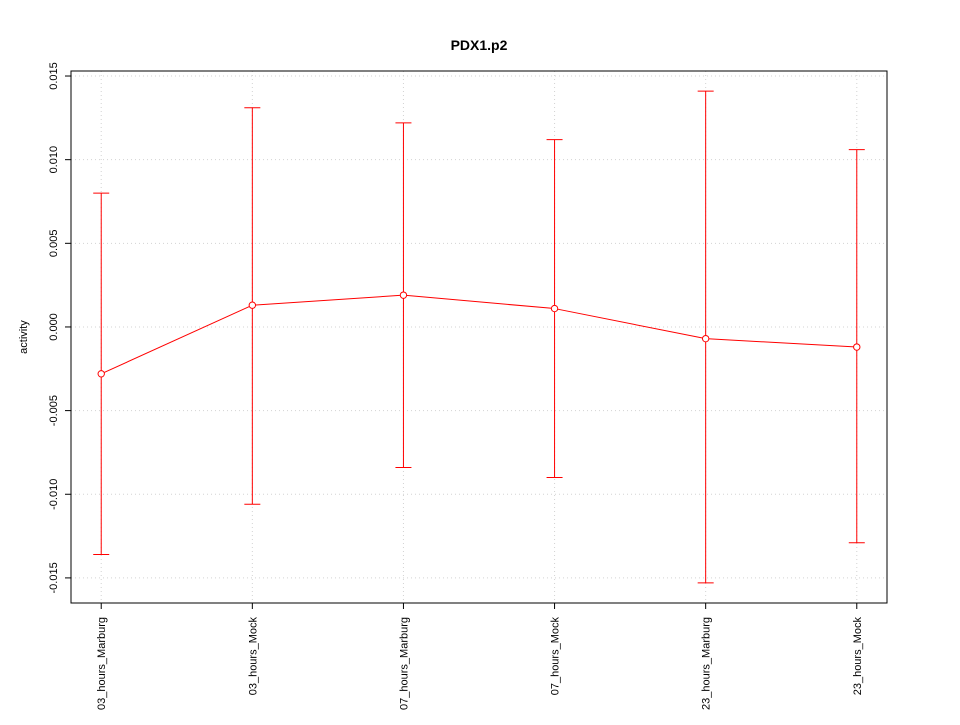 Image resolution: width=960 pixels, height=725 pixels. Describe the element at coordinates (54, 494) in the screenshot. I see `y-tick-label: -0.010` at that location.